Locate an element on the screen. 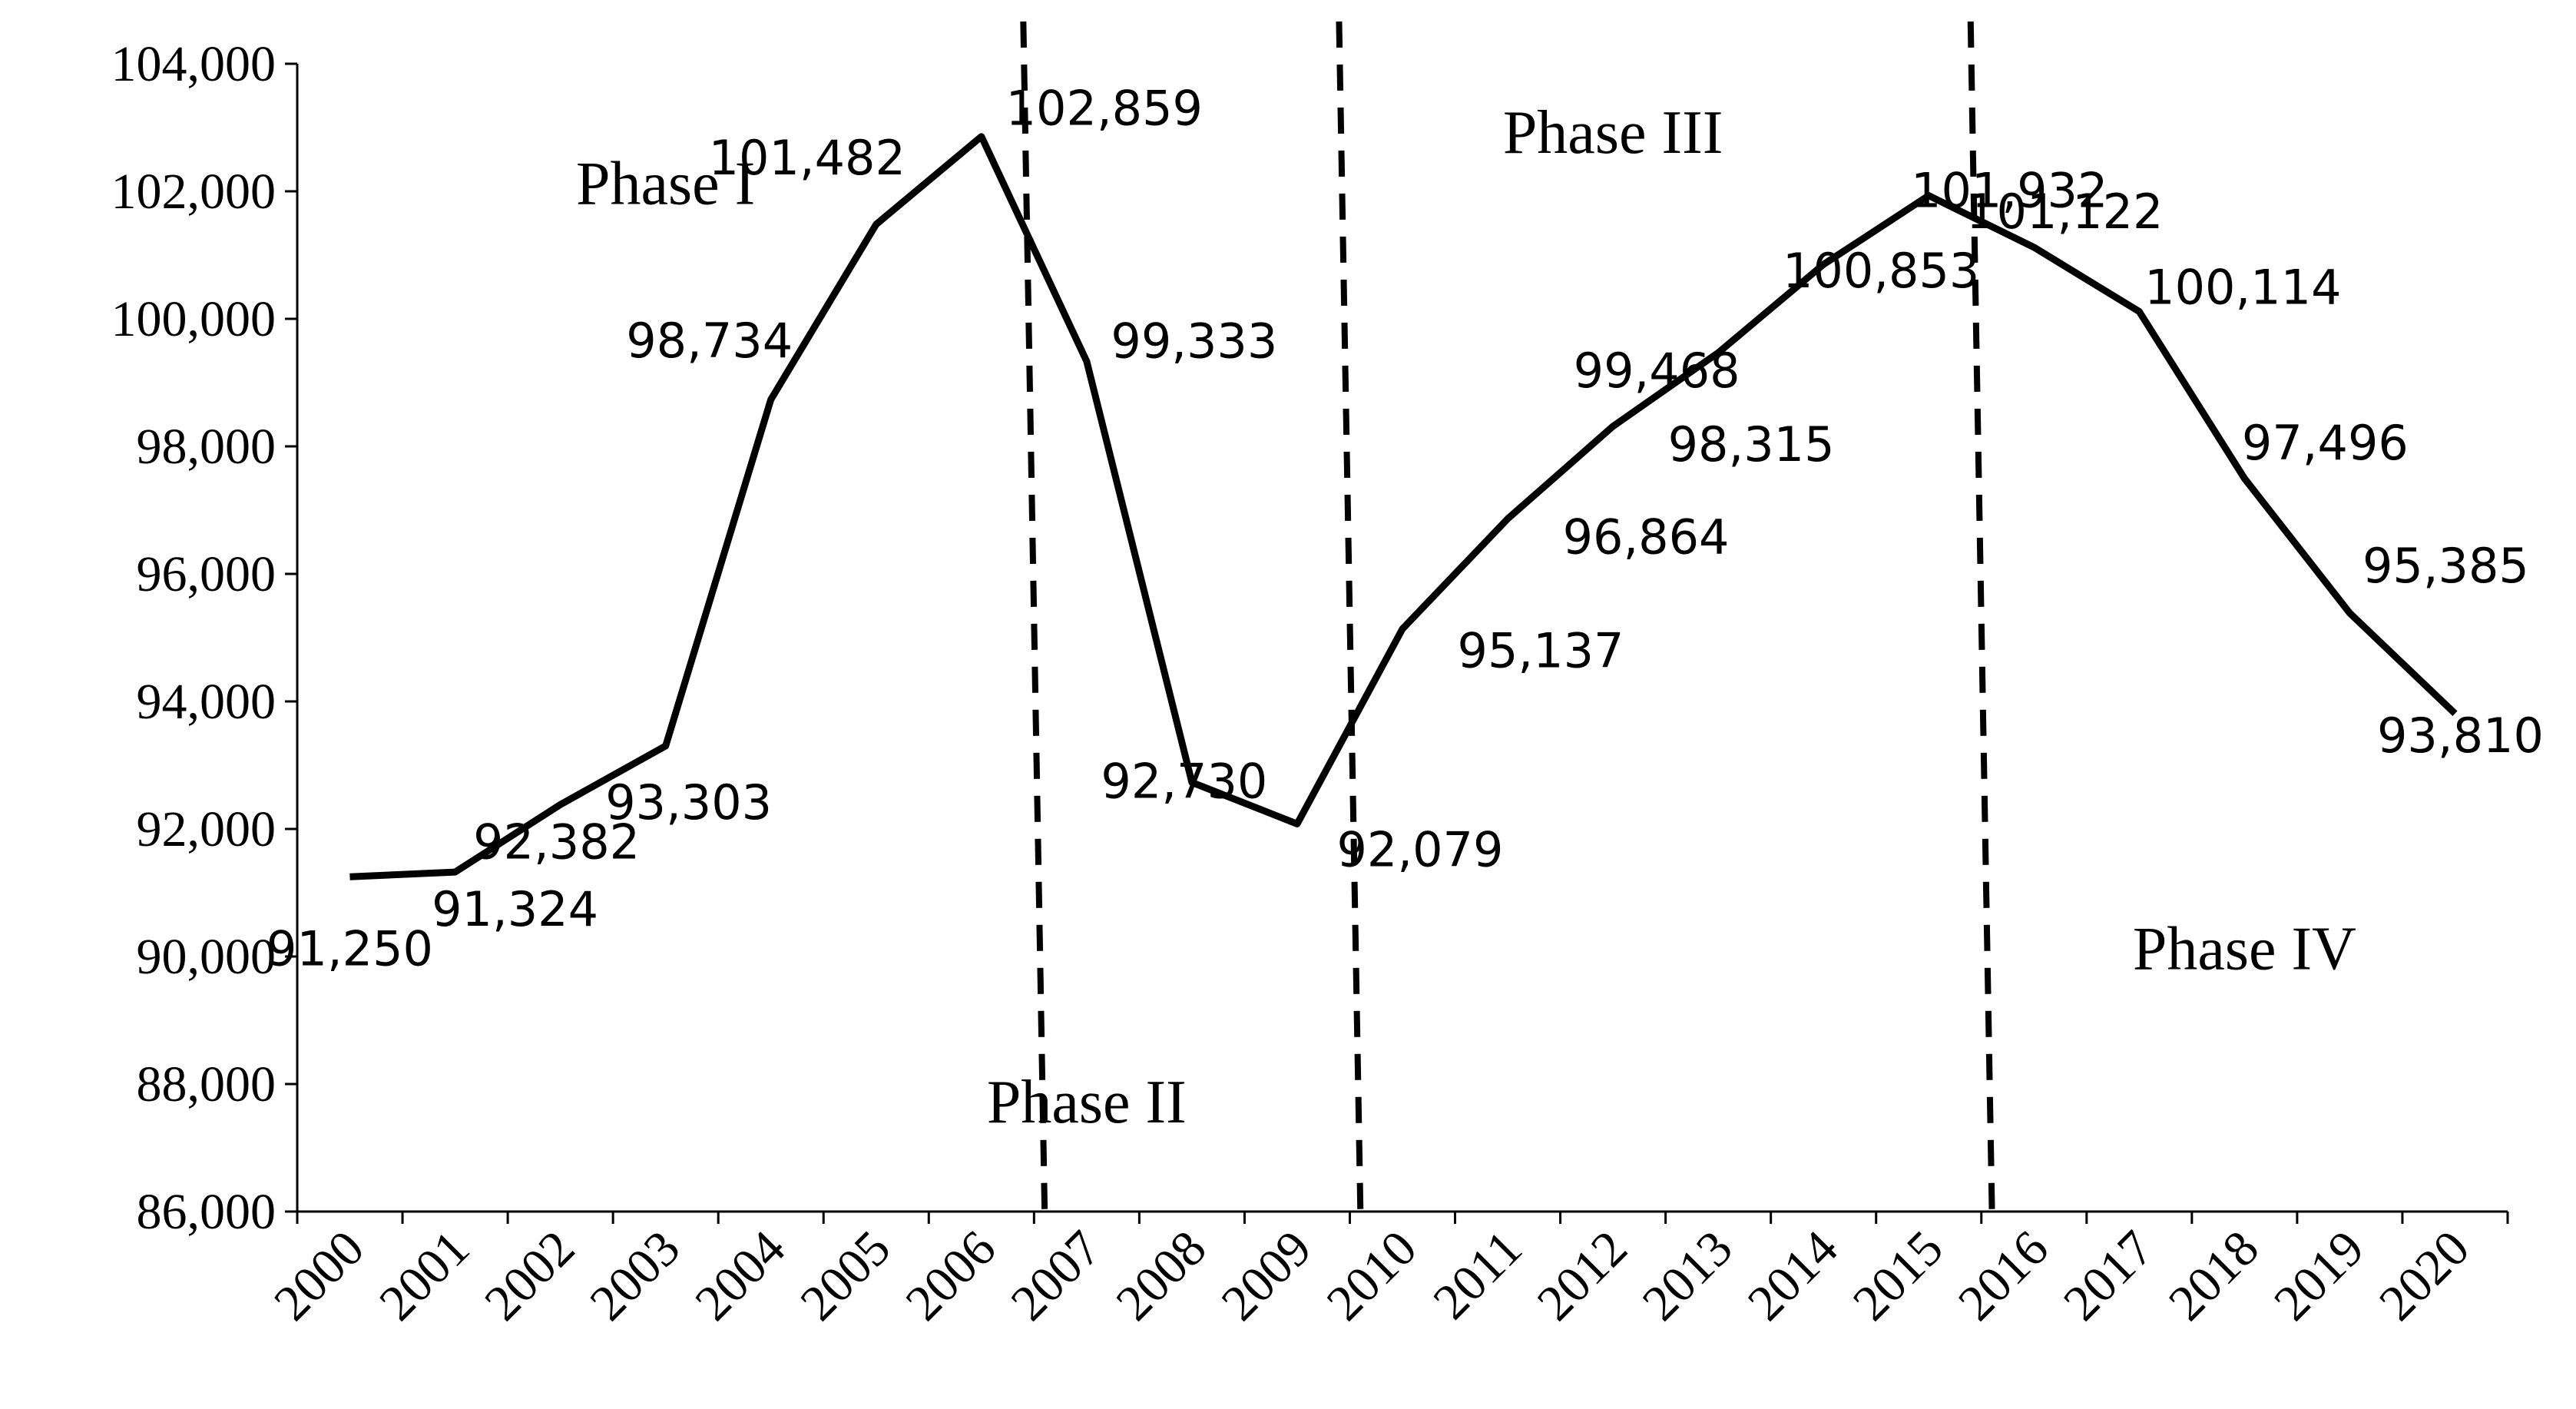 Image resolution: width=2576 pixels, height=1409 pixels. y-tick-label: 96,000 is located at coordinates (207, 574).